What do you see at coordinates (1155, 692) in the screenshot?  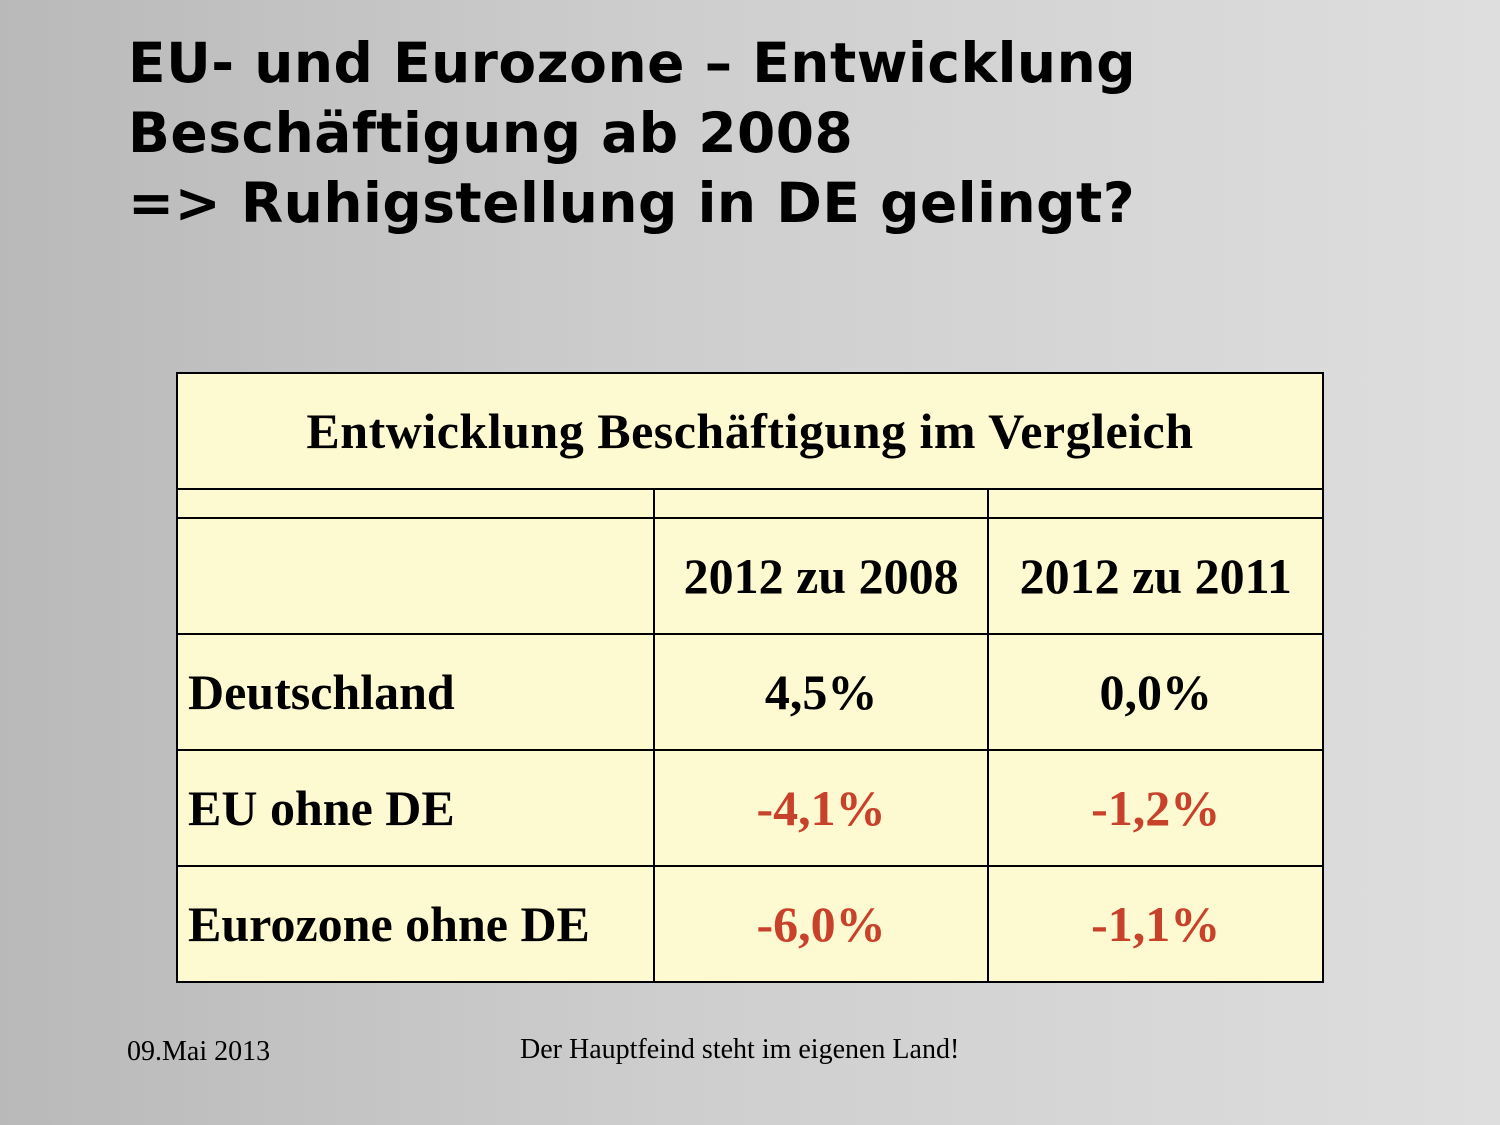 I see `value-cell: 0,0%` at bounding box center [1155, 692].